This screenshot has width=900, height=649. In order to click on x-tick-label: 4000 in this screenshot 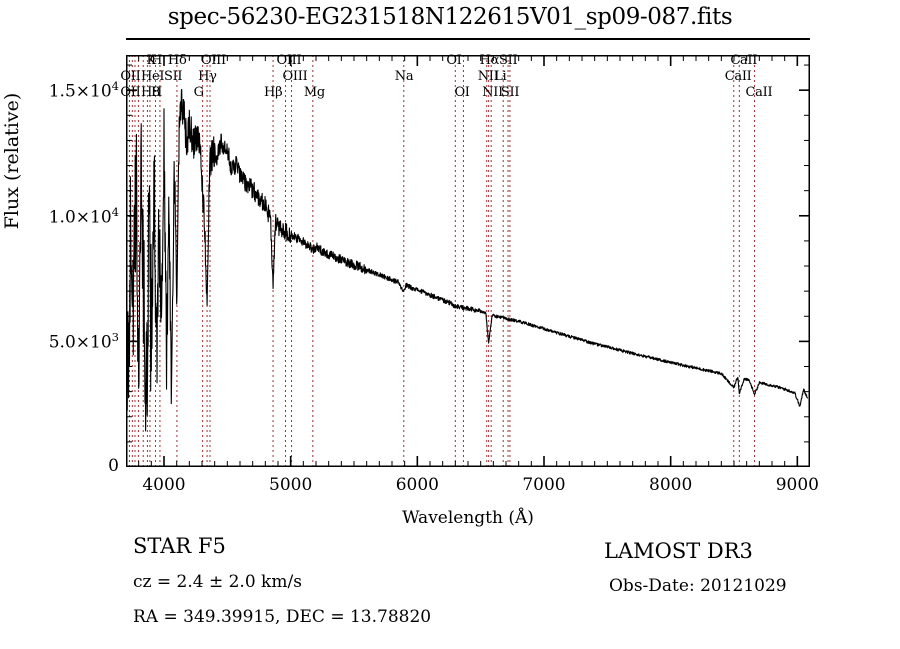, I will do `click(164, 485)`.